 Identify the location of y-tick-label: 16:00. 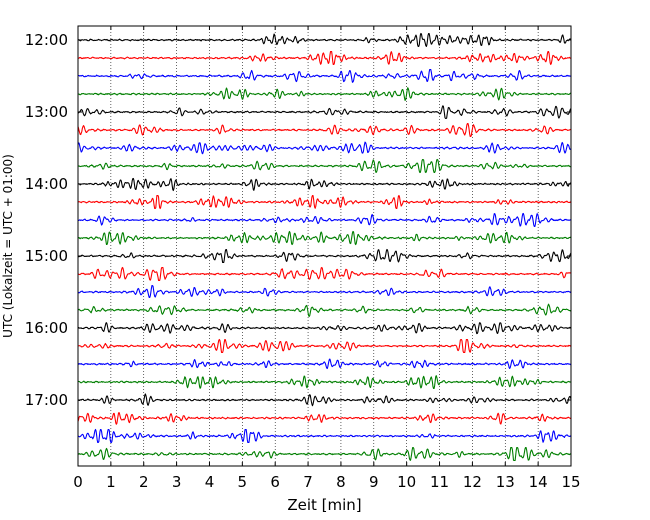
(46, 328).